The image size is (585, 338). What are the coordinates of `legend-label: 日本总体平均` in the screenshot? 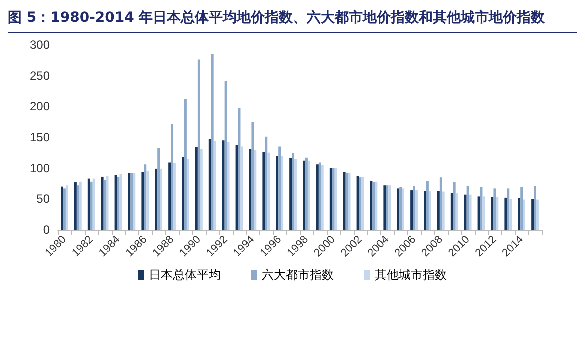 It's located at (185, 275).